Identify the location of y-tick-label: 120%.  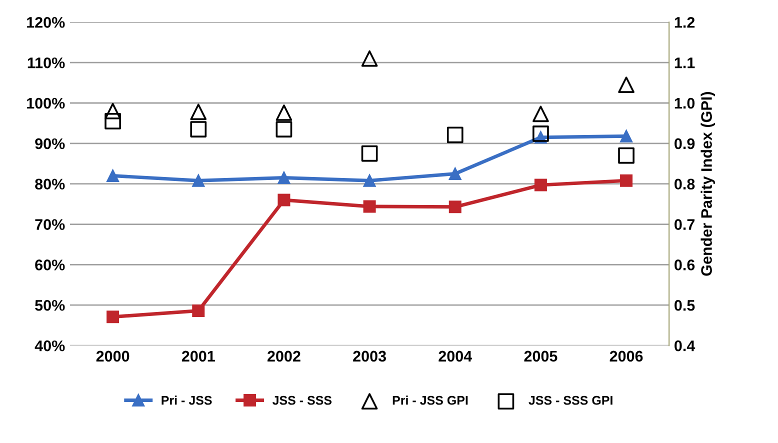
(46, 22).